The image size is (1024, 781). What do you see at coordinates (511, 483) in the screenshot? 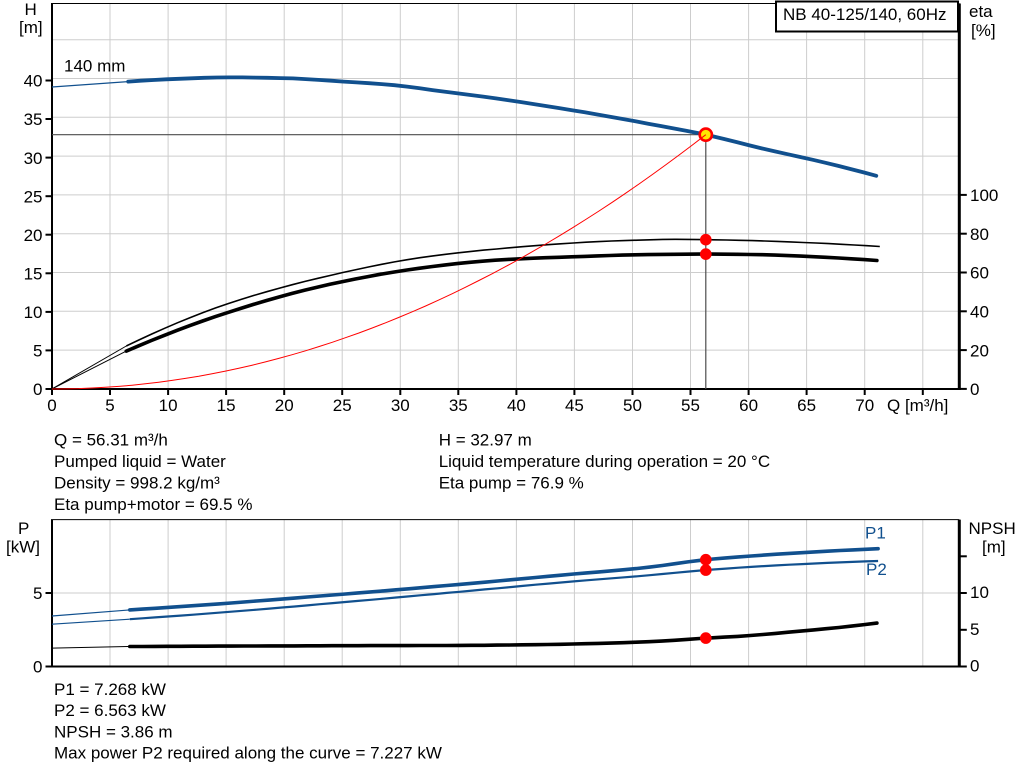
I see `svg-text: Eta pump = 76.9 %` at bounding box center [511, 483].